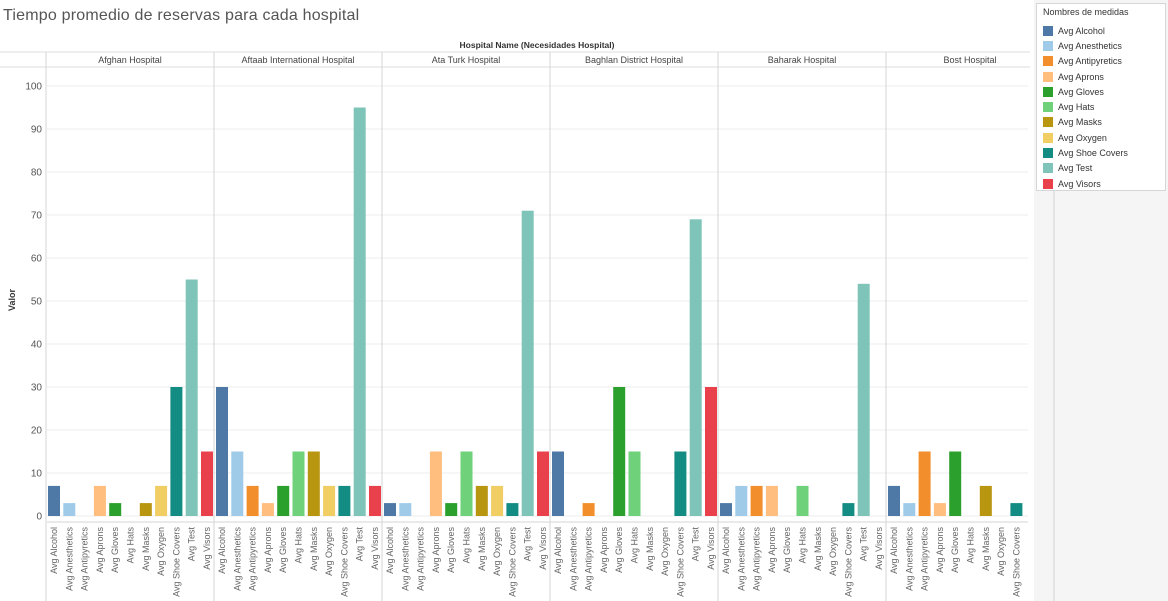  I want to click on legend-label: Avg Antipyretics, so click(1090, 61).